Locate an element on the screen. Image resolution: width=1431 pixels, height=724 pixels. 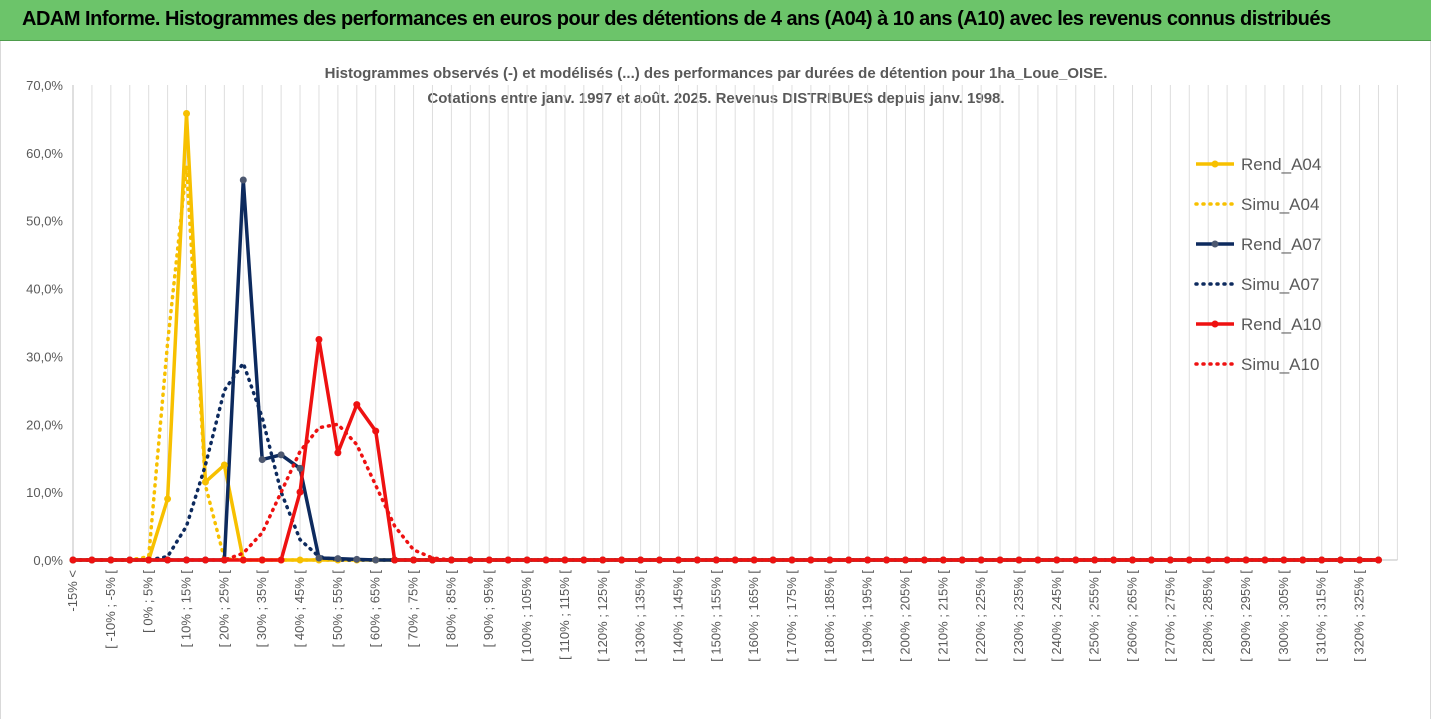
x-tick-label: [ 310% ; 315% [ is located at coordinates (1321, 616).